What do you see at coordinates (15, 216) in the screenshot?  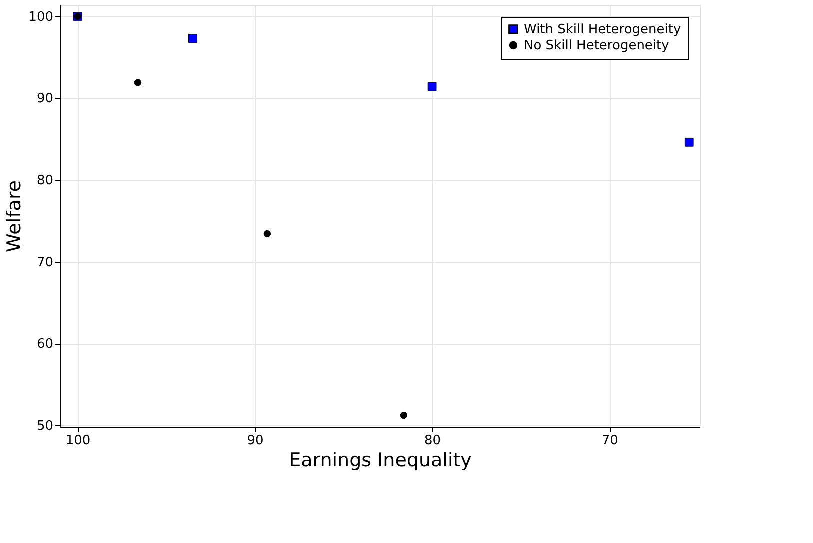 I see `y-axis-title: Welfare` at bounding box center [15, 216].